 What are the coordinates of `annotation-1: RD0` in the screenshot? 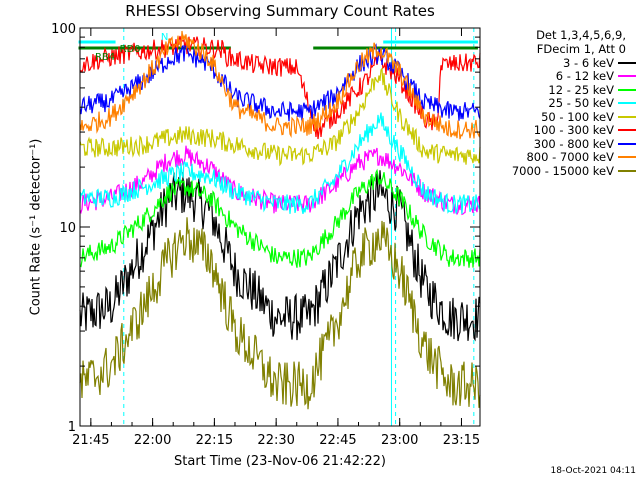 It's located at (130, 49).